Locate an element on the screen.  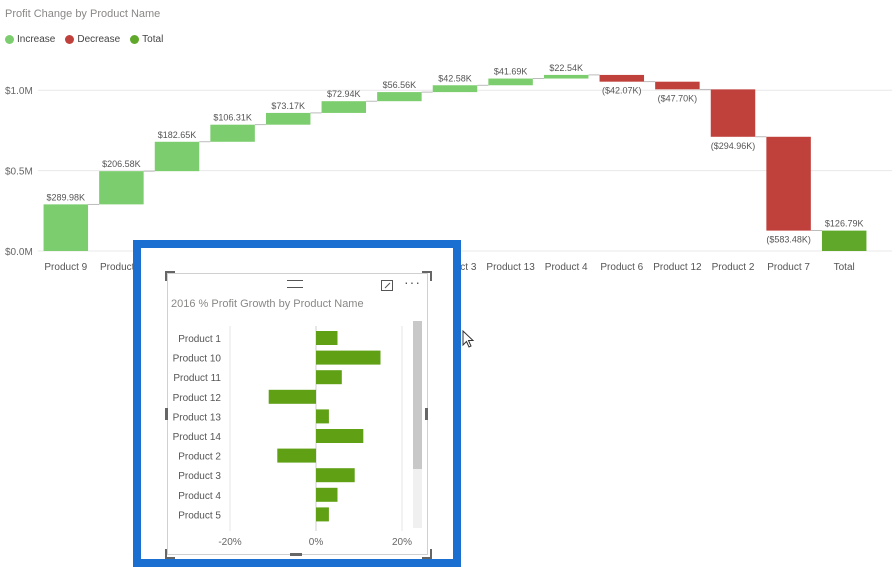
waterfall-data-label: $41.69K is located at coordinates (511, 72).